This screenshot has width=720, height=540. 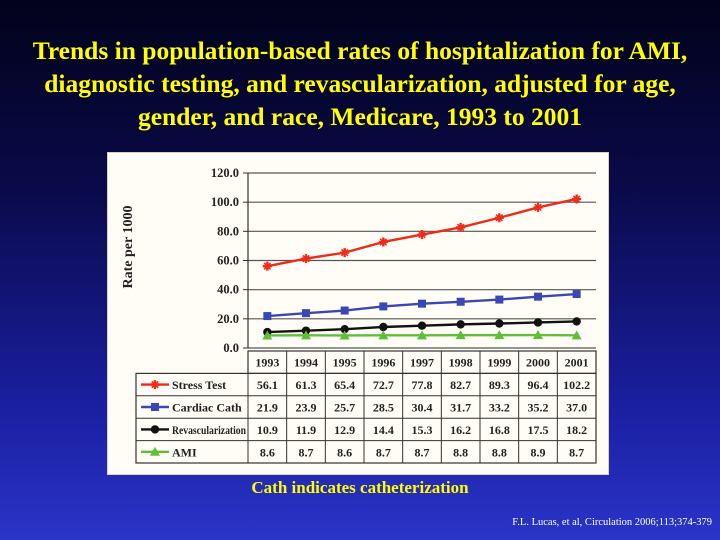 I want to click on y-tick-label: 0.0, so click(x=231, y=348).